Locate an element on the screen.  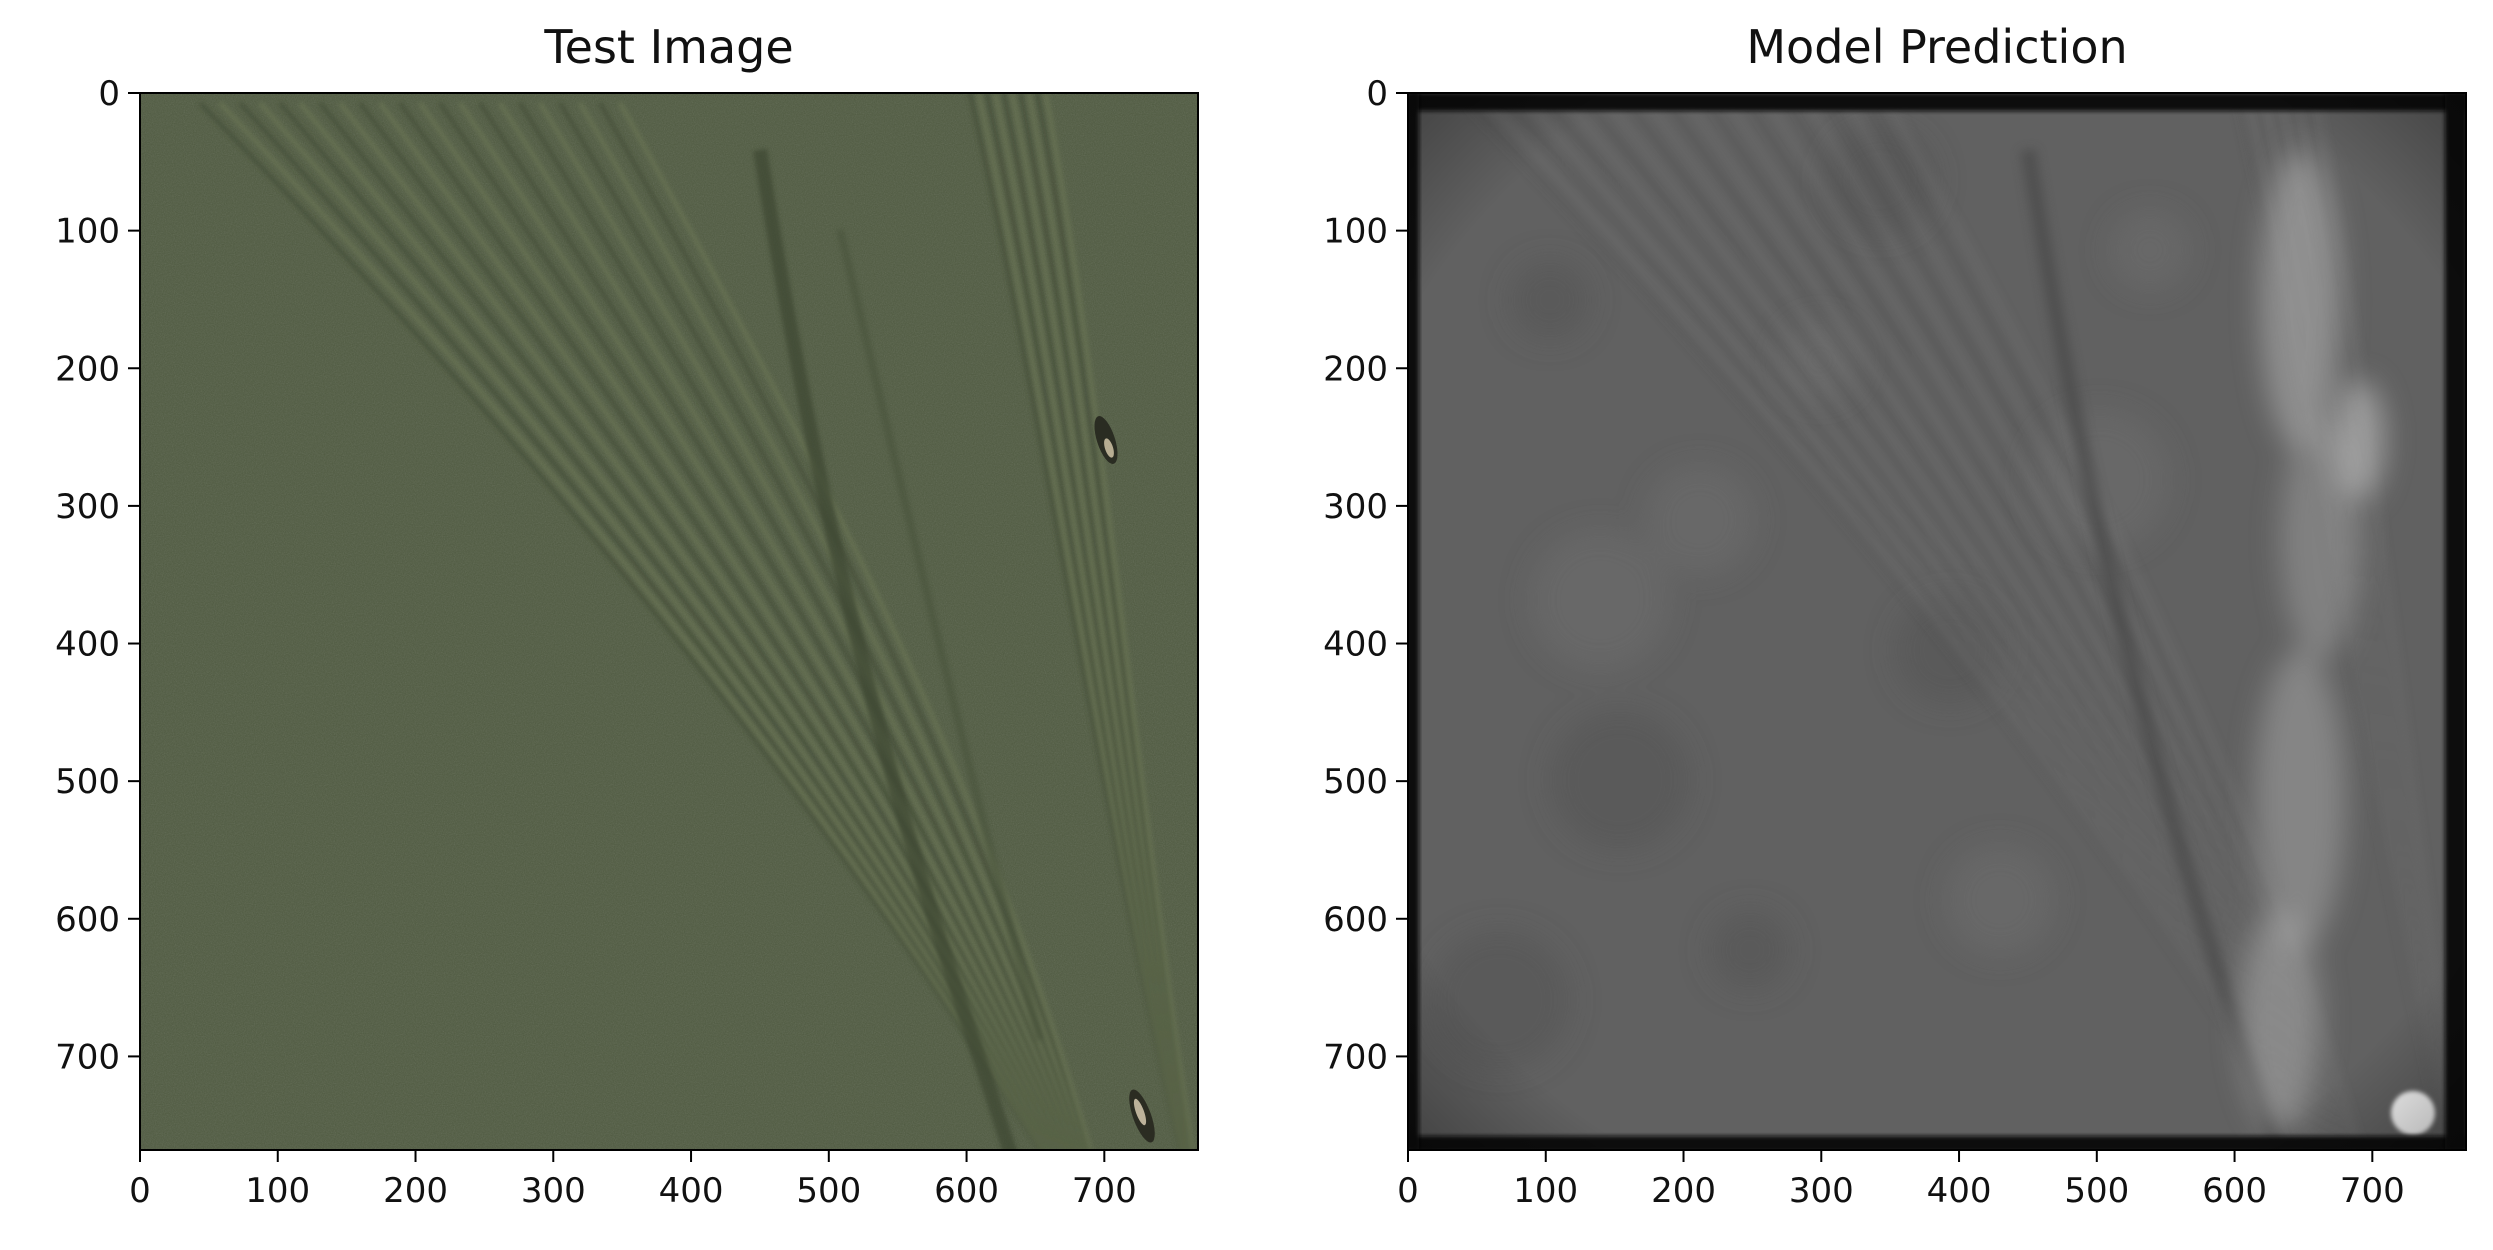
wake-trail-faint is located at coordinates (940, 635).